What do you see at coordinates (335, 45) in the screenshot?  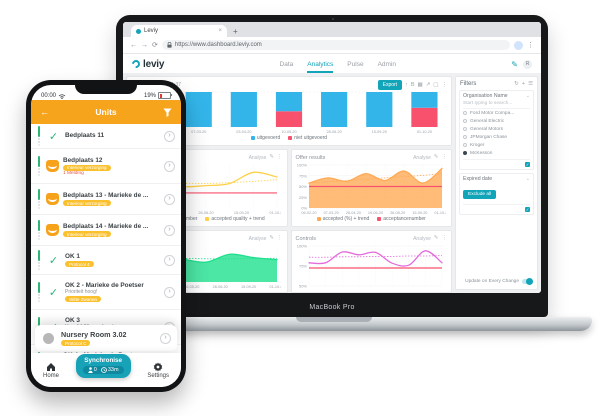 I see `url-field: https://www.dashboard.leviy.com` at bounding box center [335, 45].